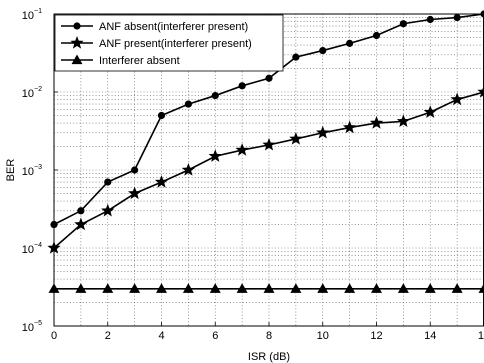 Image resolution: width=484 pixels, height=363 pixels. I want to click on x-tick-label: 6, so click(215, 336).